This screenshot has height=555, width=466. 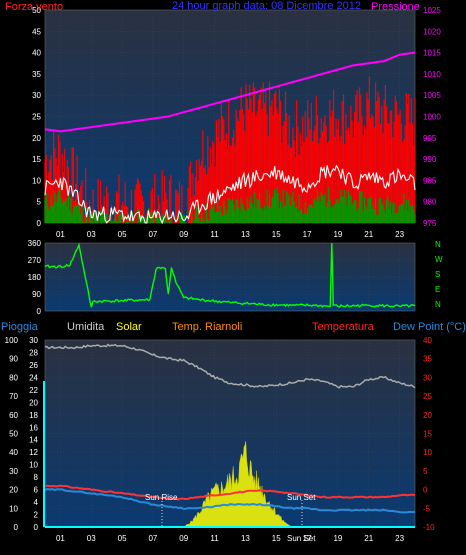 I want to click on rain-y-tick-label: 10, so click(x=33, y=465).